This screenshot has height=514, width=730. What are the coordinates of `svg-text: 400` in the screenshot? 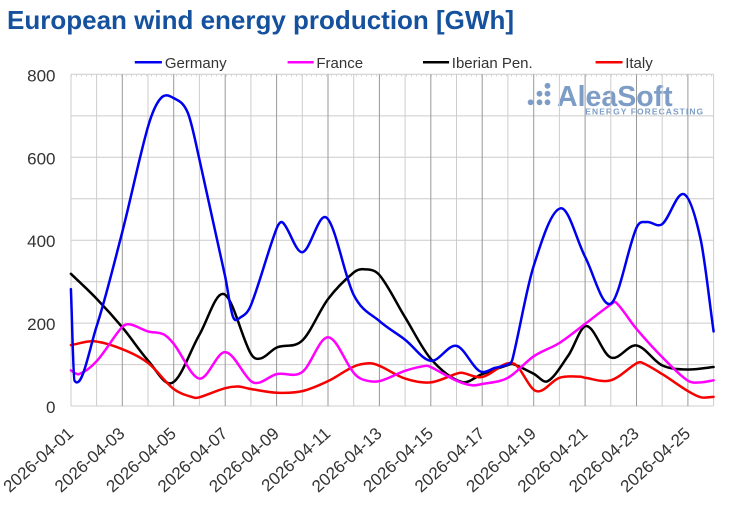 It's located at (41, 241).